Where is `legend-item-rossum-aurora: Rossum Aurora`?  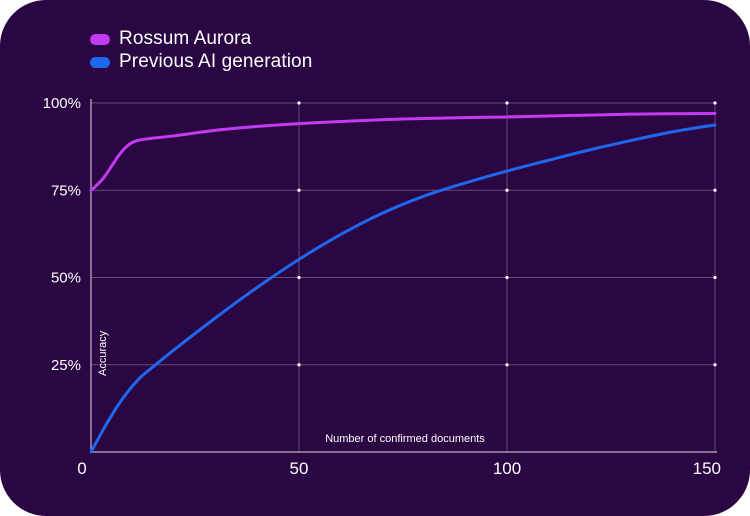 legend-item-rossum-aurora: Rossum Aurora is located at coordinates (201, 39).